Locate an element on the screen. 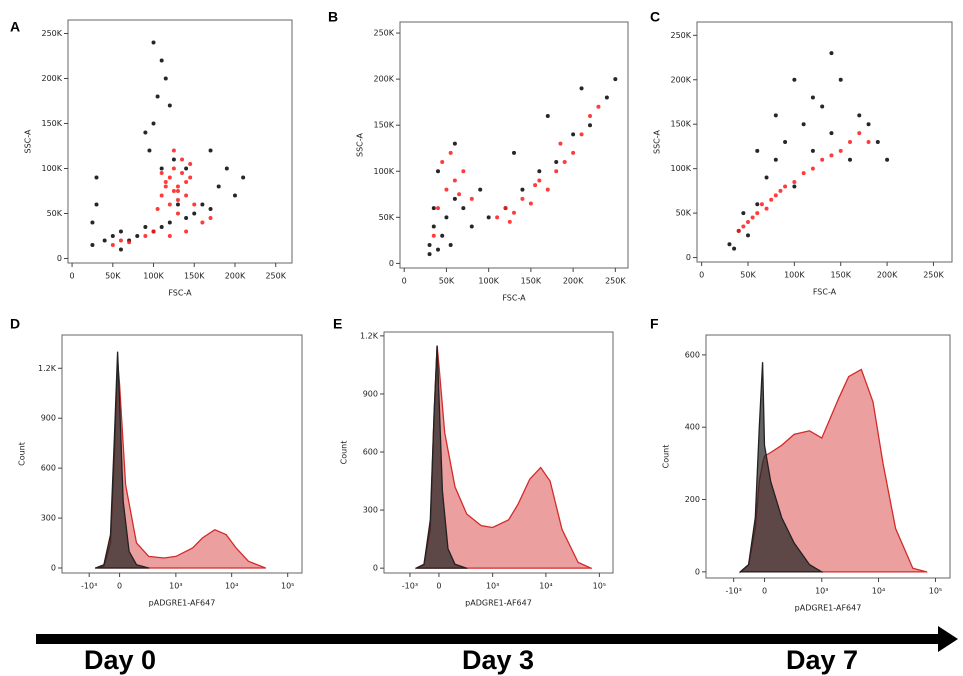  panel-label: F is located at coordinates (654, 324).